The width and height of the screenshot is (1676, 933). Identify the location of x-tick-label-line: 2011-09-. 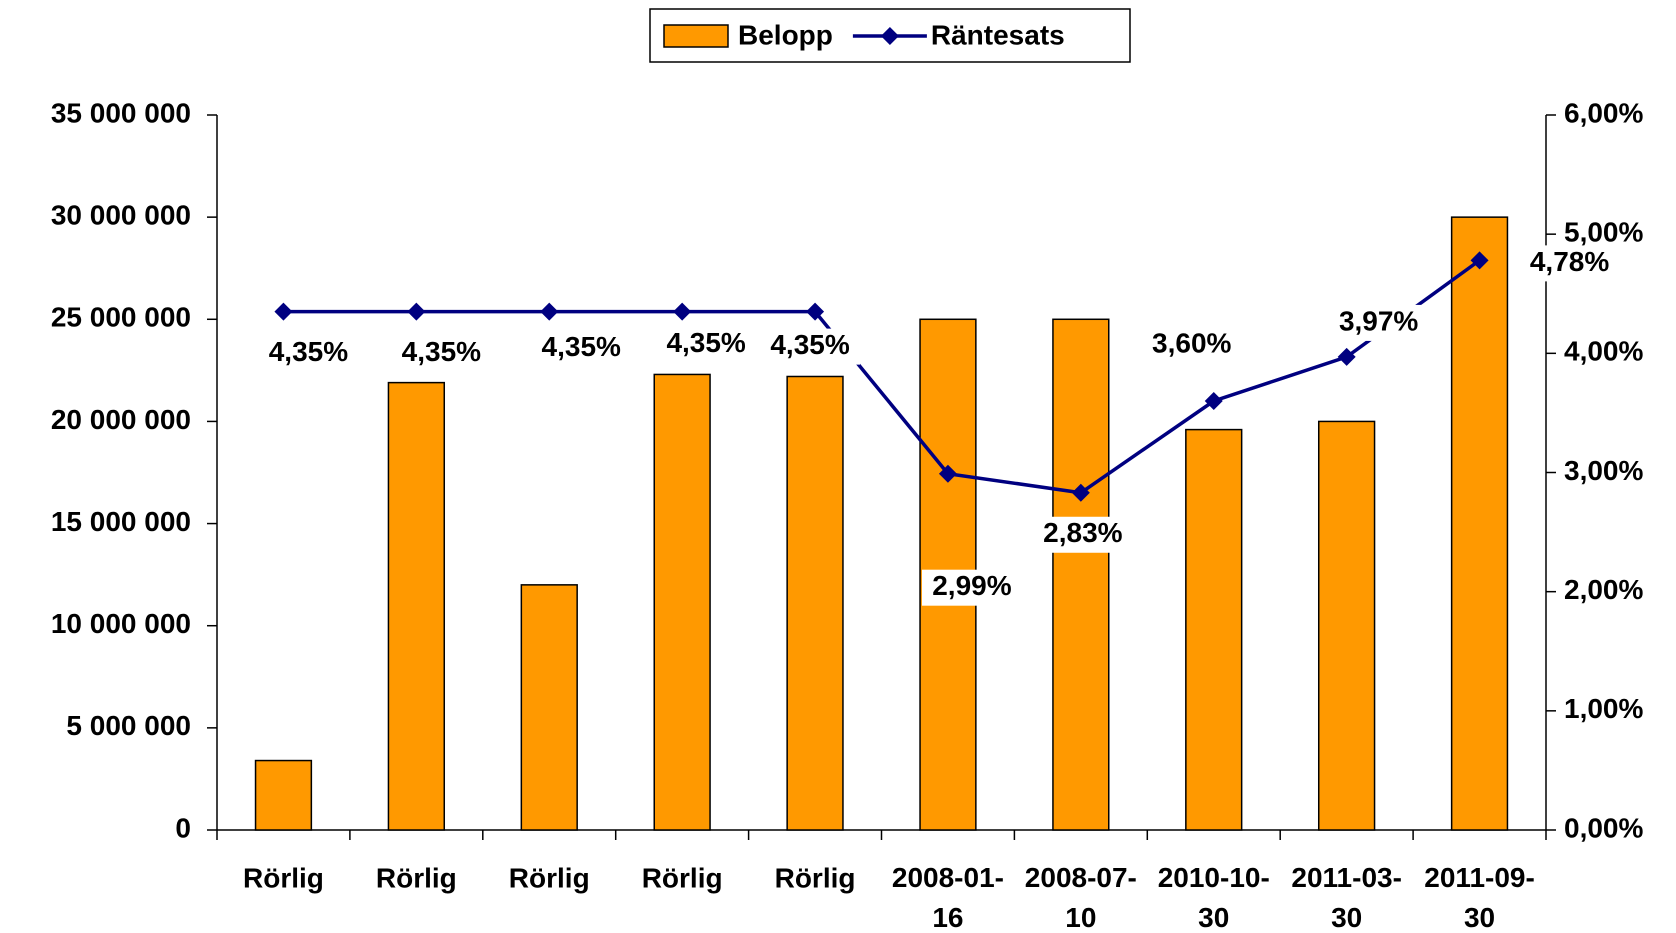
(1479, 877).